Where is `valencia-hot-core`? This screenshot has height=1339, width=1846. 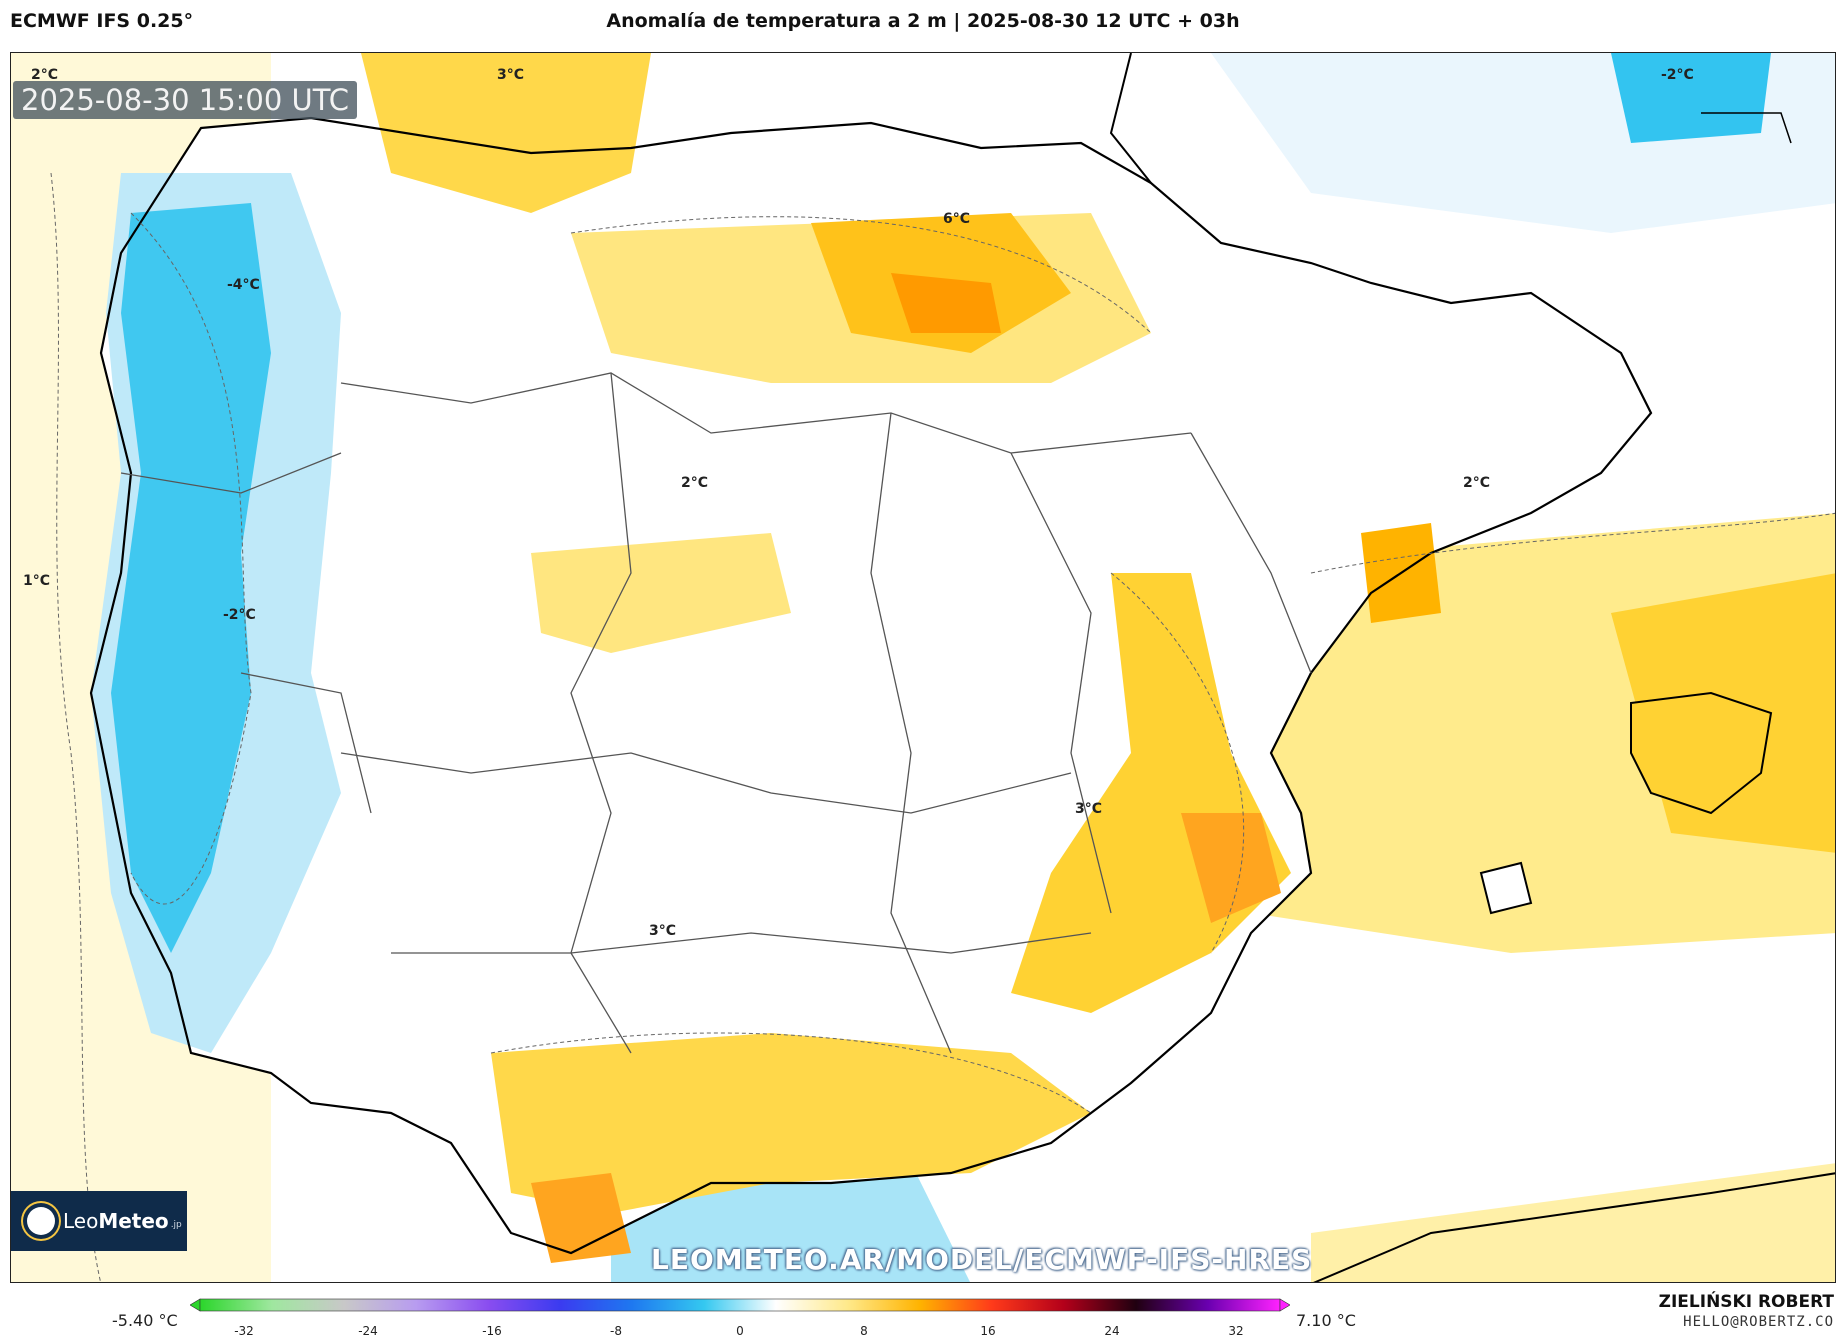 valencia-hot-core is located at coordinates (1231, 868).